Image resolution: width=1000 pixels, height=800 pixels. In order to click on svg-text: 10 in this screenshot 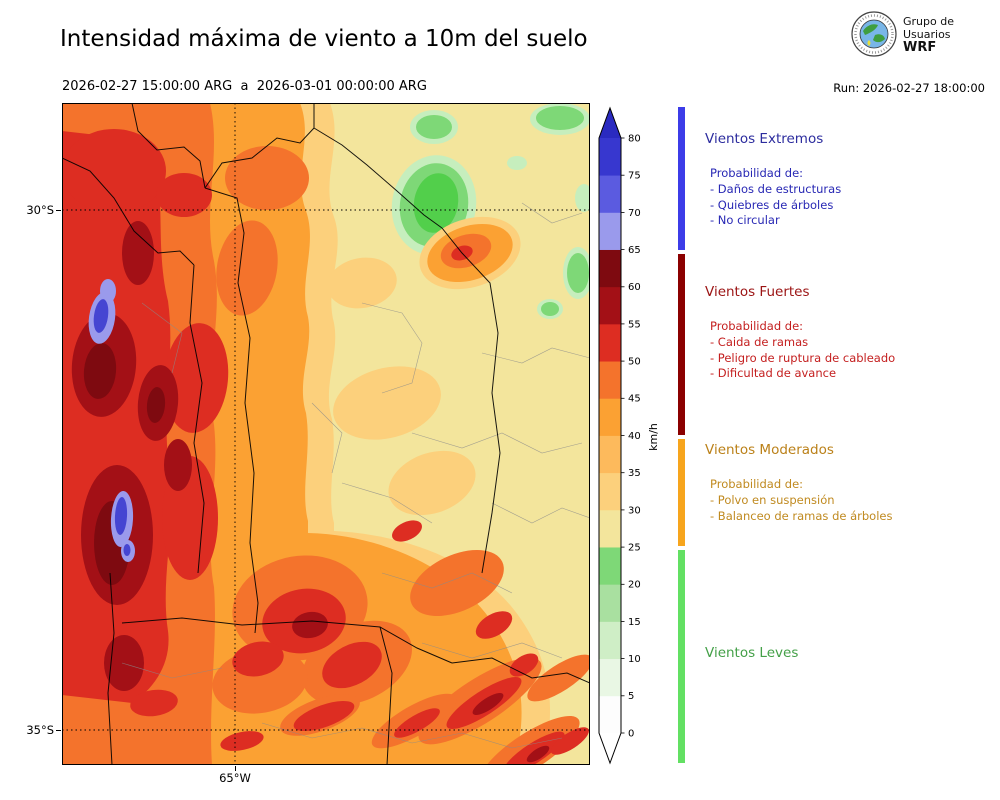, I will do `click(634, 659)`.